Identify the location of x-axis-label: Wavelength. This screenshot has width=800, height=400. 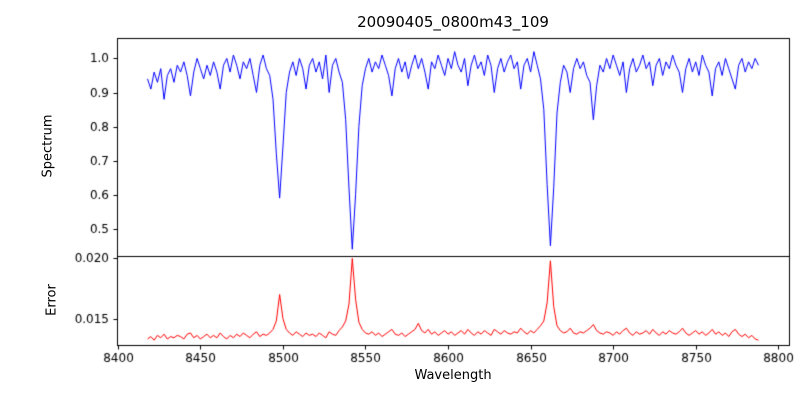
(453, 375).